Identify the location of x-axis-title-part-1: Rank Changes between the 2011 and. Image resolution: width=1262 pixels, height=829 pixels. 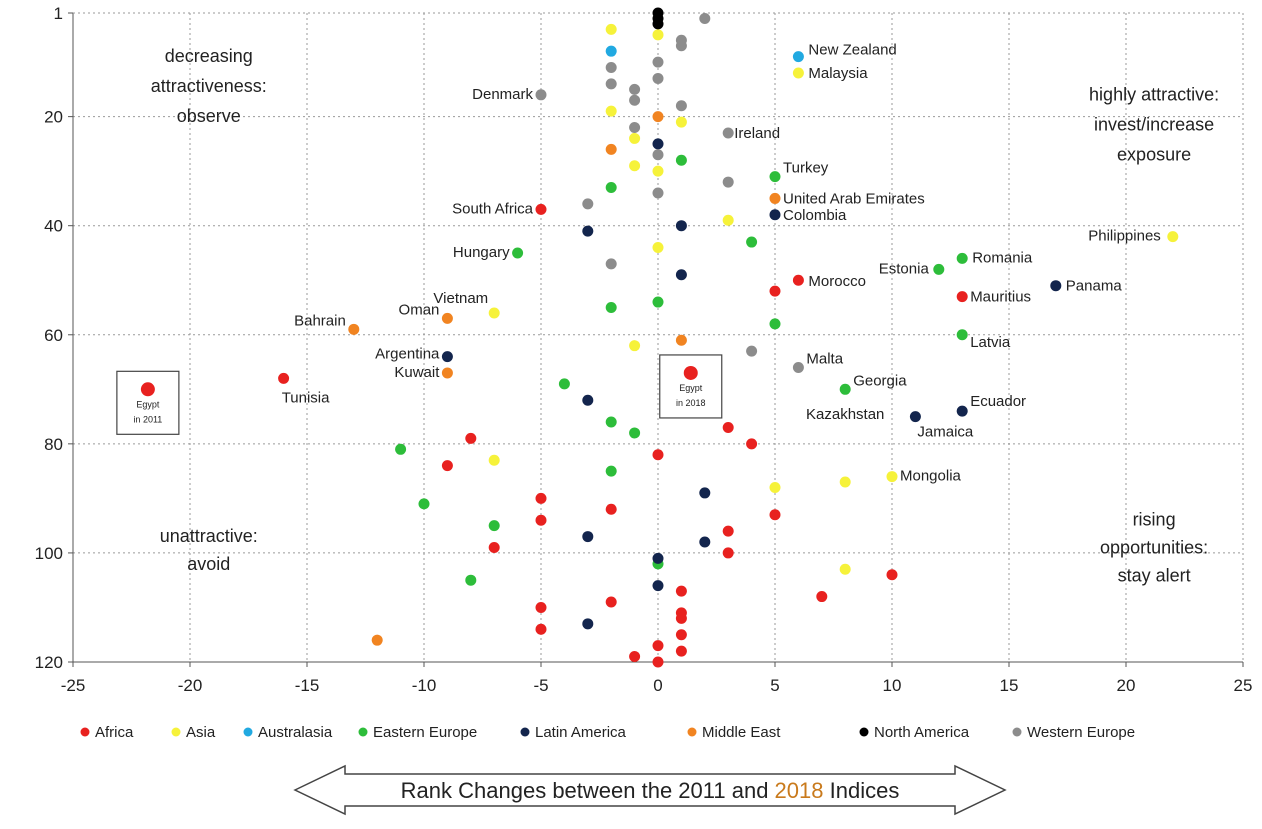
(588, 790).